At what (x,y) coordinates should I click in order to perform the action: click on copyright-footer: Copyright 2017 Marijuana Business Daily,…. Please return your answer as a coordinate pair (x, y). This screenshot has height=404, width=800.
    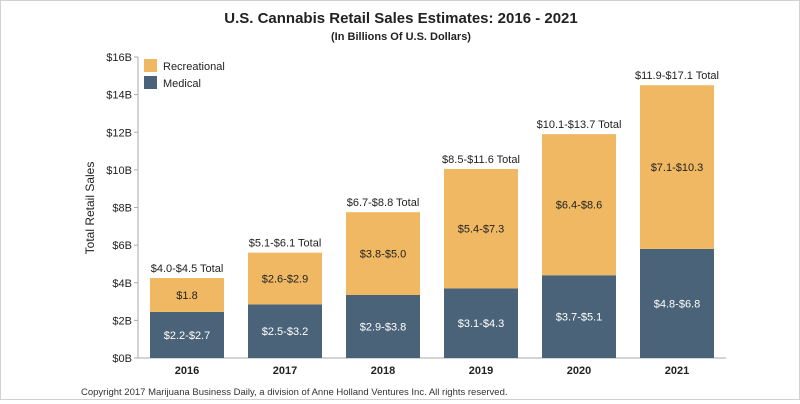
    Looking at the image, I should click on (294, 392).